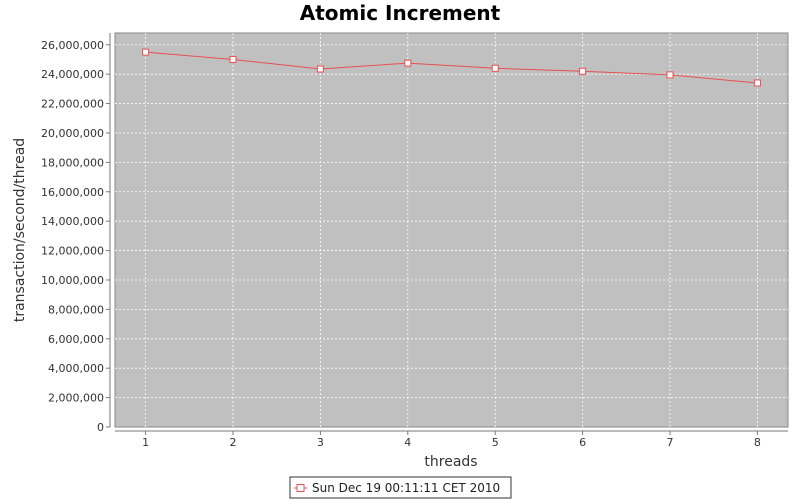 Image resolution: width=800 pixels, height=500 pixels. I want to click on y-tick-label: 0, so click(100, 427).